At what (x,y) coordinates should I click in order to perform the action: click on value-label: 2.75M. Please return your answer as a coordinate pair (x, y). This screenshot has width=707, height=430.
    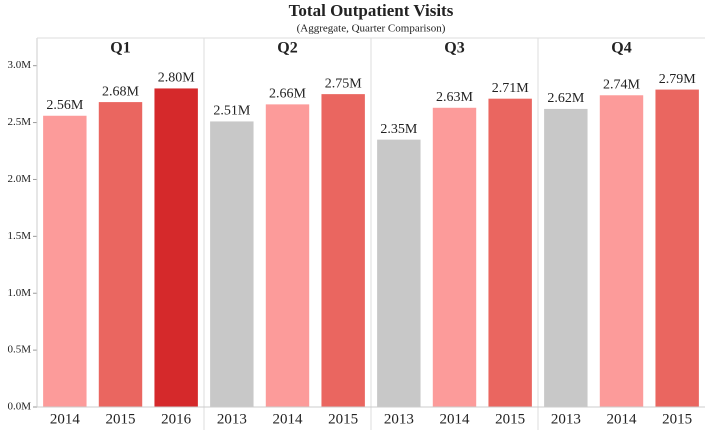
    Looking at the image, I should click on (344, 83).